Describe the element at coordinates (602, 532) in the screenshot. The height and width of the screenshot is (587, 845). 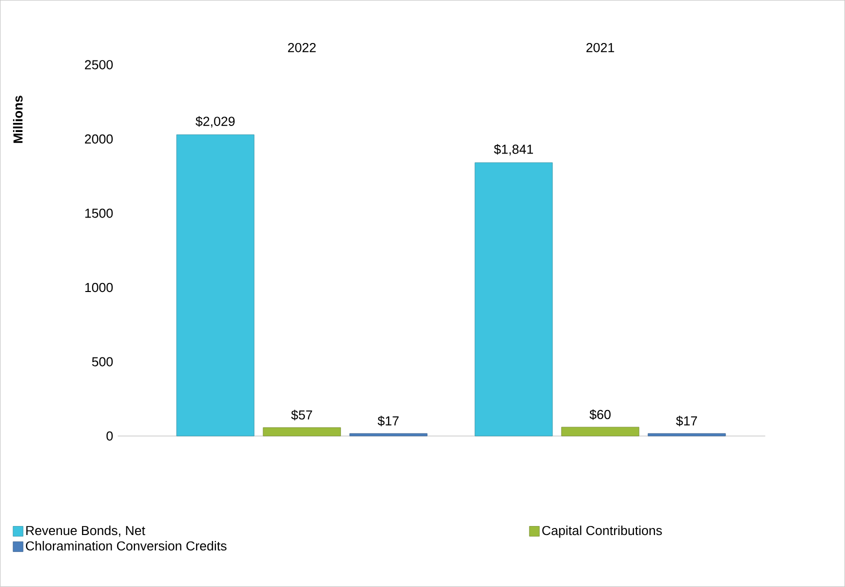
I see `legend-label: Capital Contributions` at that location.